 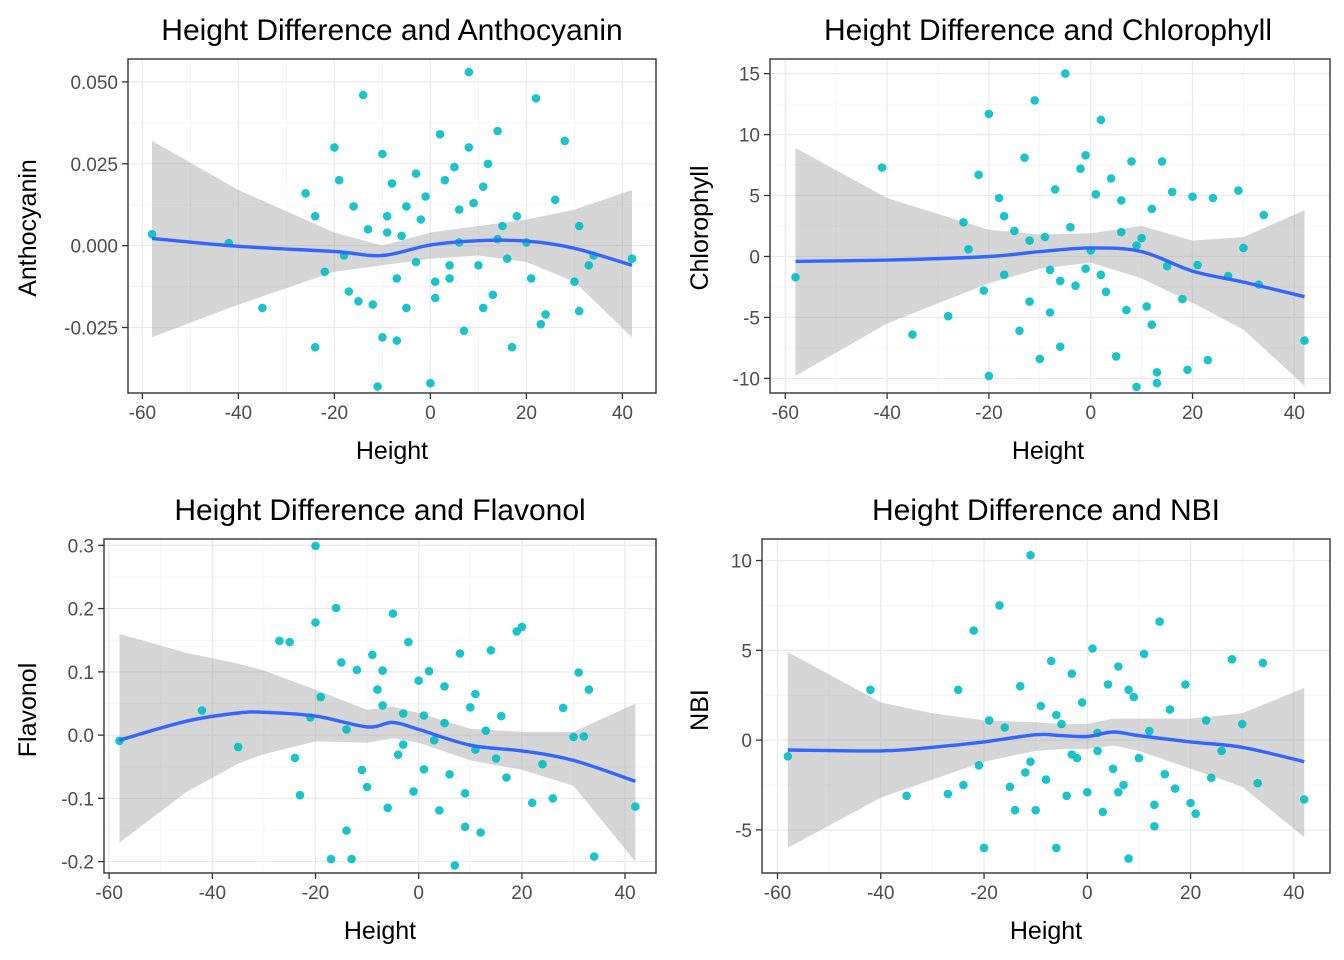 What do you see at coordinates (94, 83) in the screenshot?
I see `y-tick-label: 0.050` at bounding box center [94, 83].